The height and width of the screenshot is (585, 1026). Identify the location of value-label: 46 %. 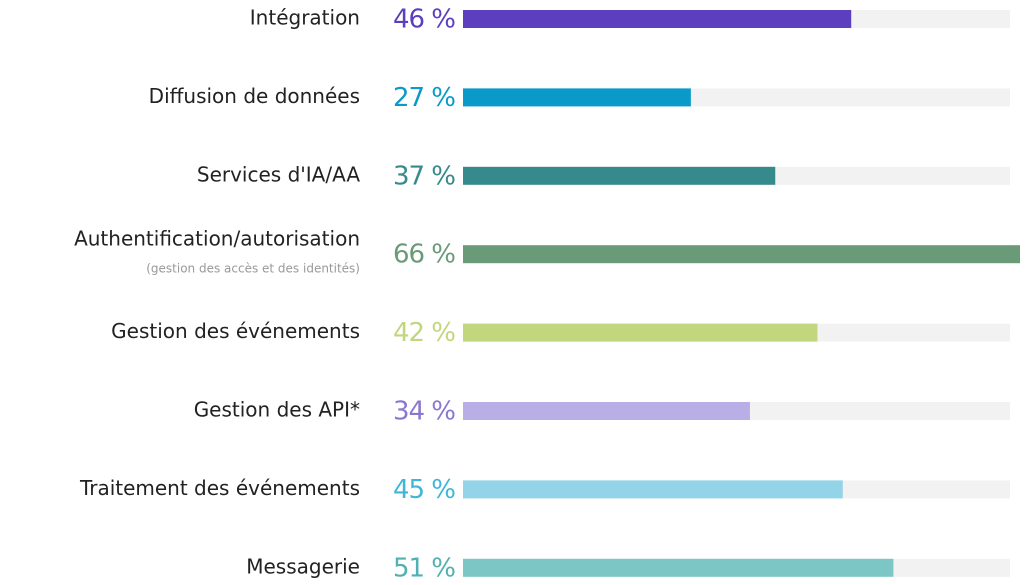
(424, 20).